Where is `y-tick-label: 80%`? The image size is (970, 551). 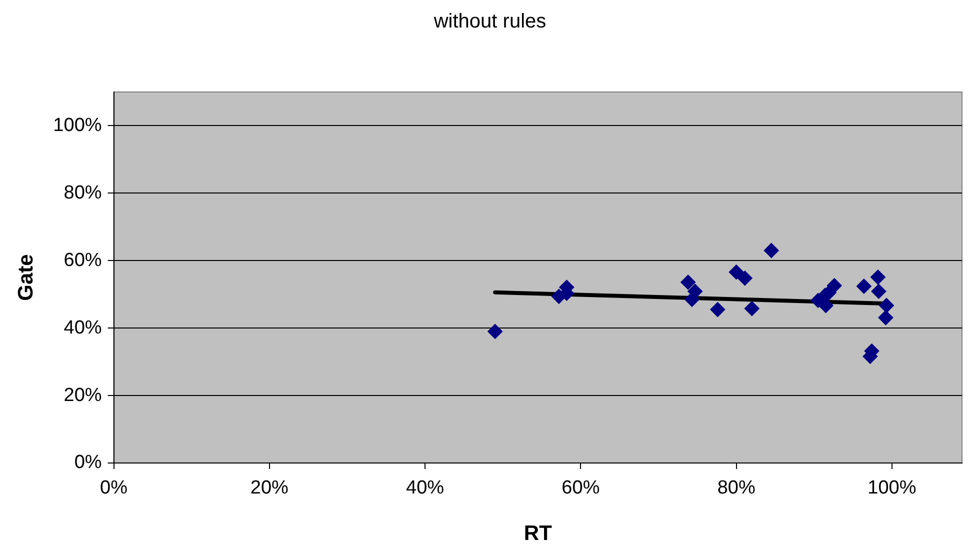 y-tick-label: 80% is located at coordinates (83, 193).